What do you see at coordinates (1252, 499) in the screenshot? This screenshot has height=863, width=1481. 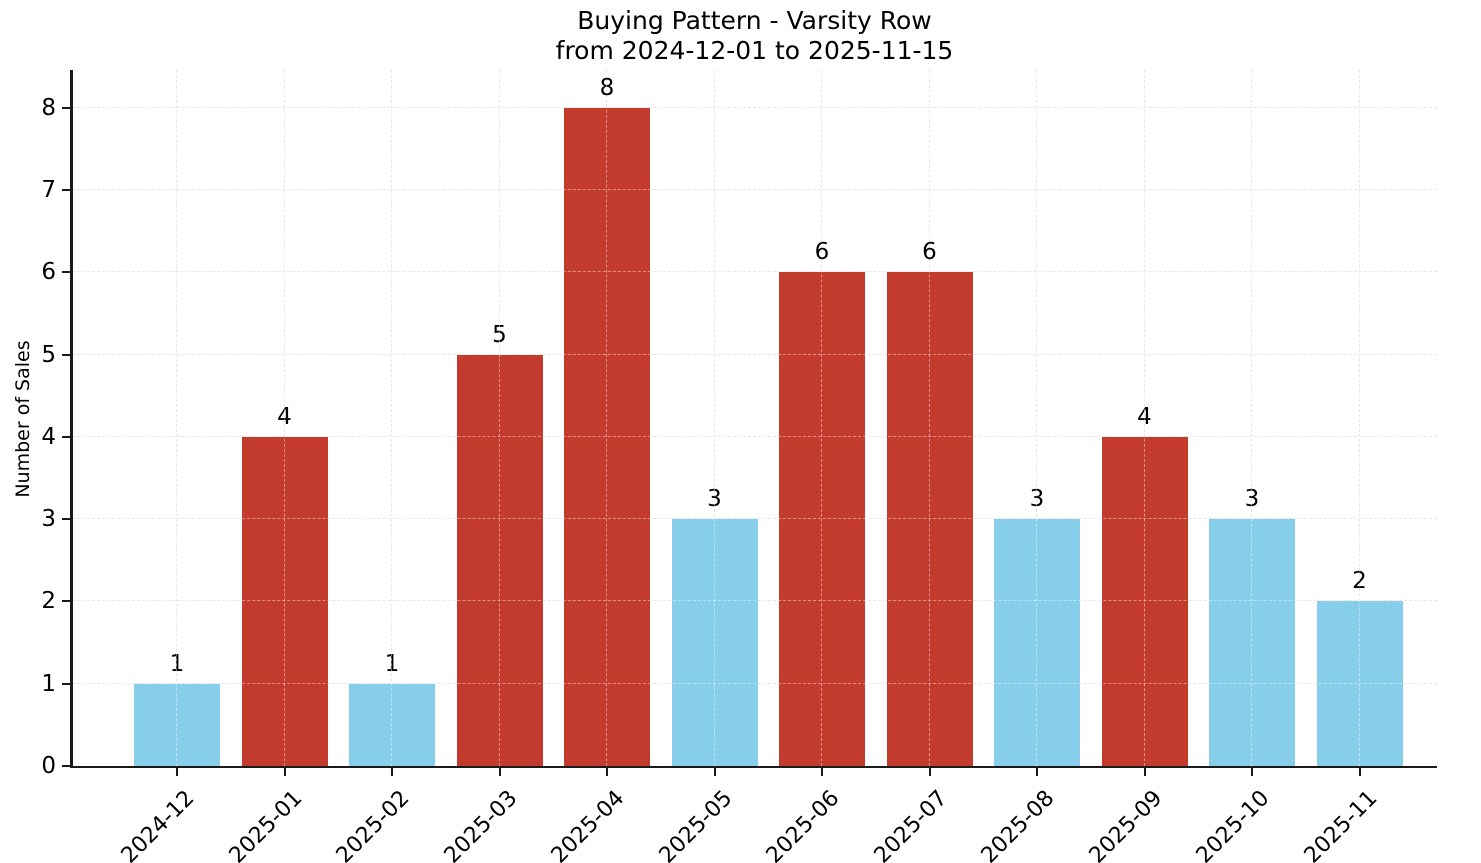 I see `bar-value-label-2025-10: 3` at bounding box center [1252, 499].